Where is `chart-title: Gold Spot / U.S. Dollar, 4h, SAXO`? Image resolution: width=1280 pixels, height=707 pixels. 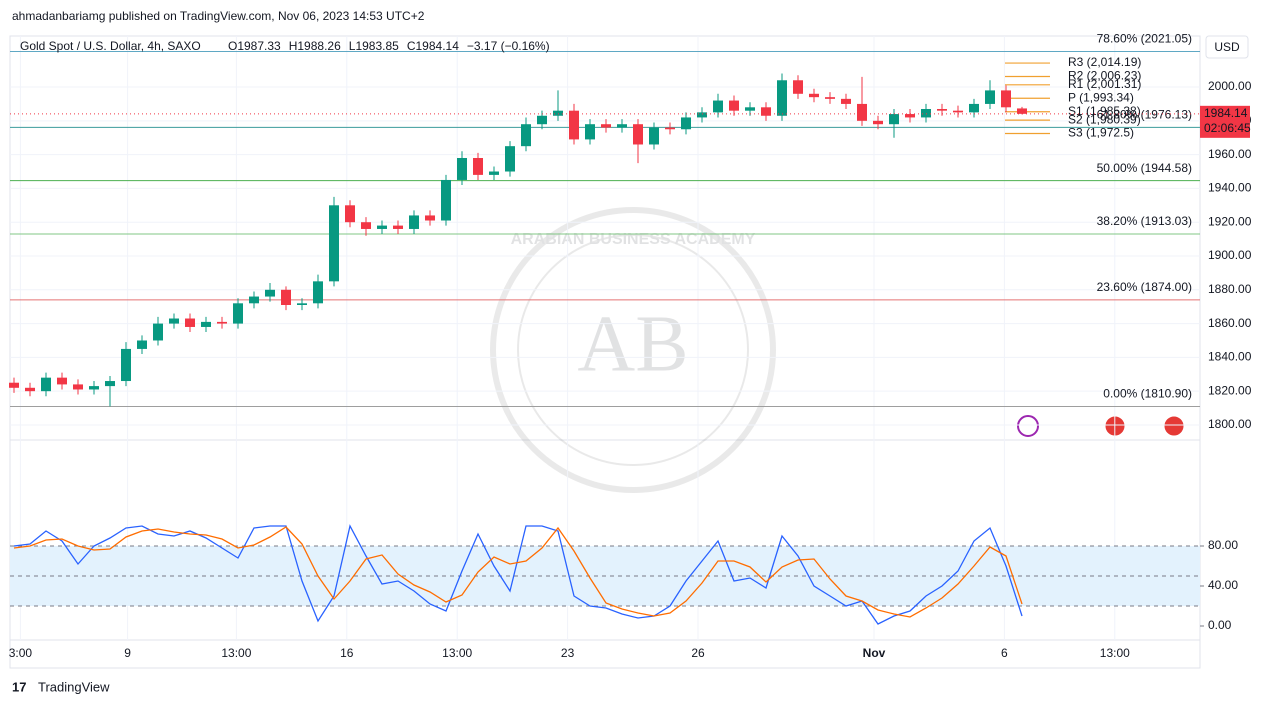 chart-title: Gold Spot / U.S. Dollar, 4h, SAXO is located at coordinates (110, 46).